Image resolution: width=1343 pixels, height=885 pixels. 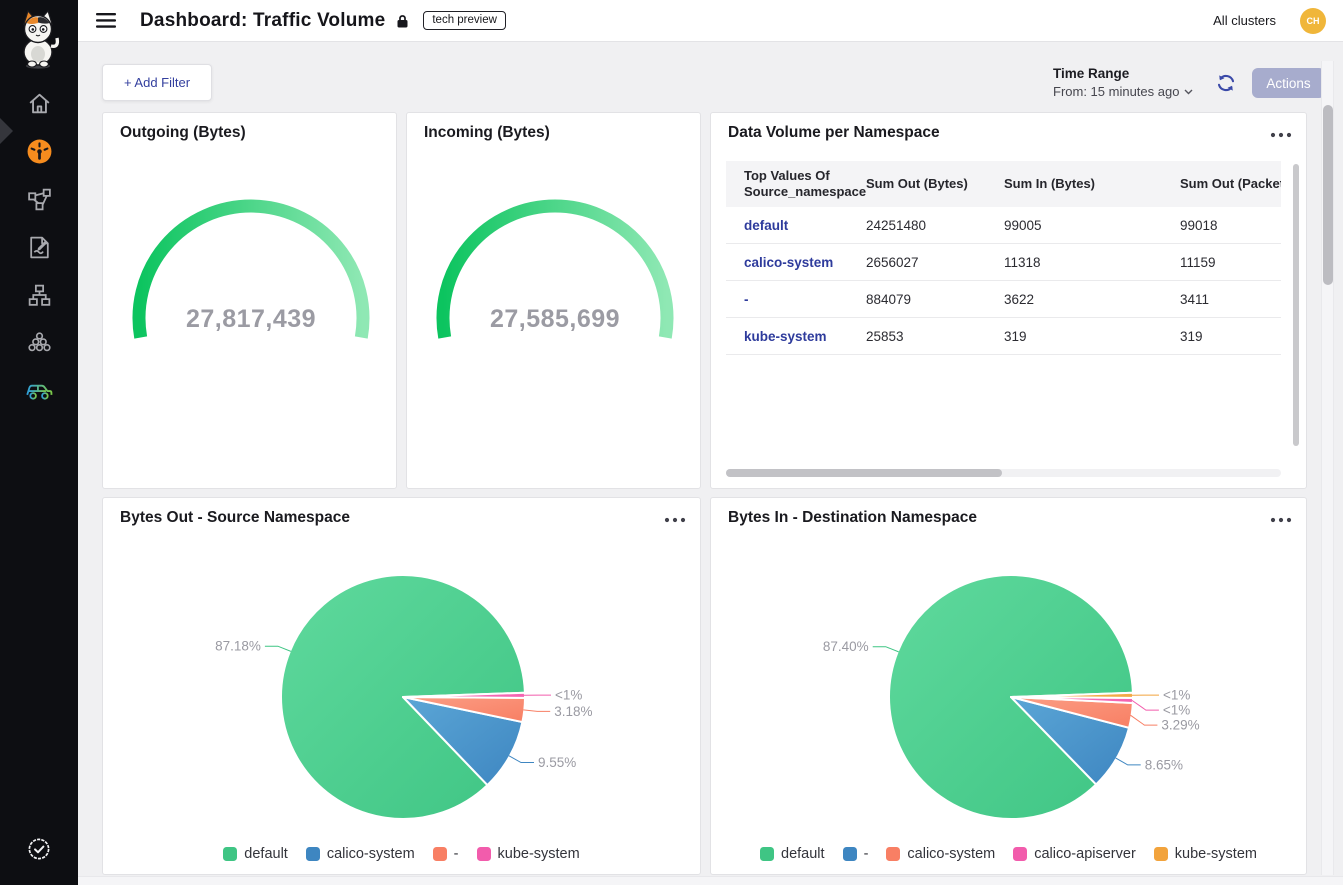 I want to click on table-vertical-scrollbar, so click(x=1296, y=305).